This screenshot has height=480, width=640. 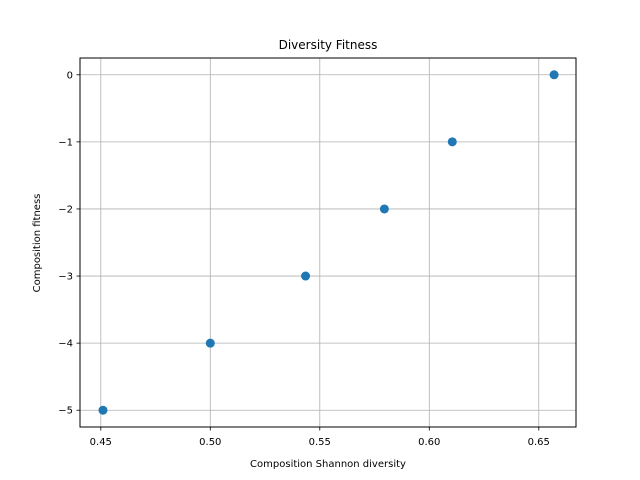 What do you see at coordinates (65, 209) in the screenshot?
I see `y-tick-label: −2` at bounding box center [65, 209].